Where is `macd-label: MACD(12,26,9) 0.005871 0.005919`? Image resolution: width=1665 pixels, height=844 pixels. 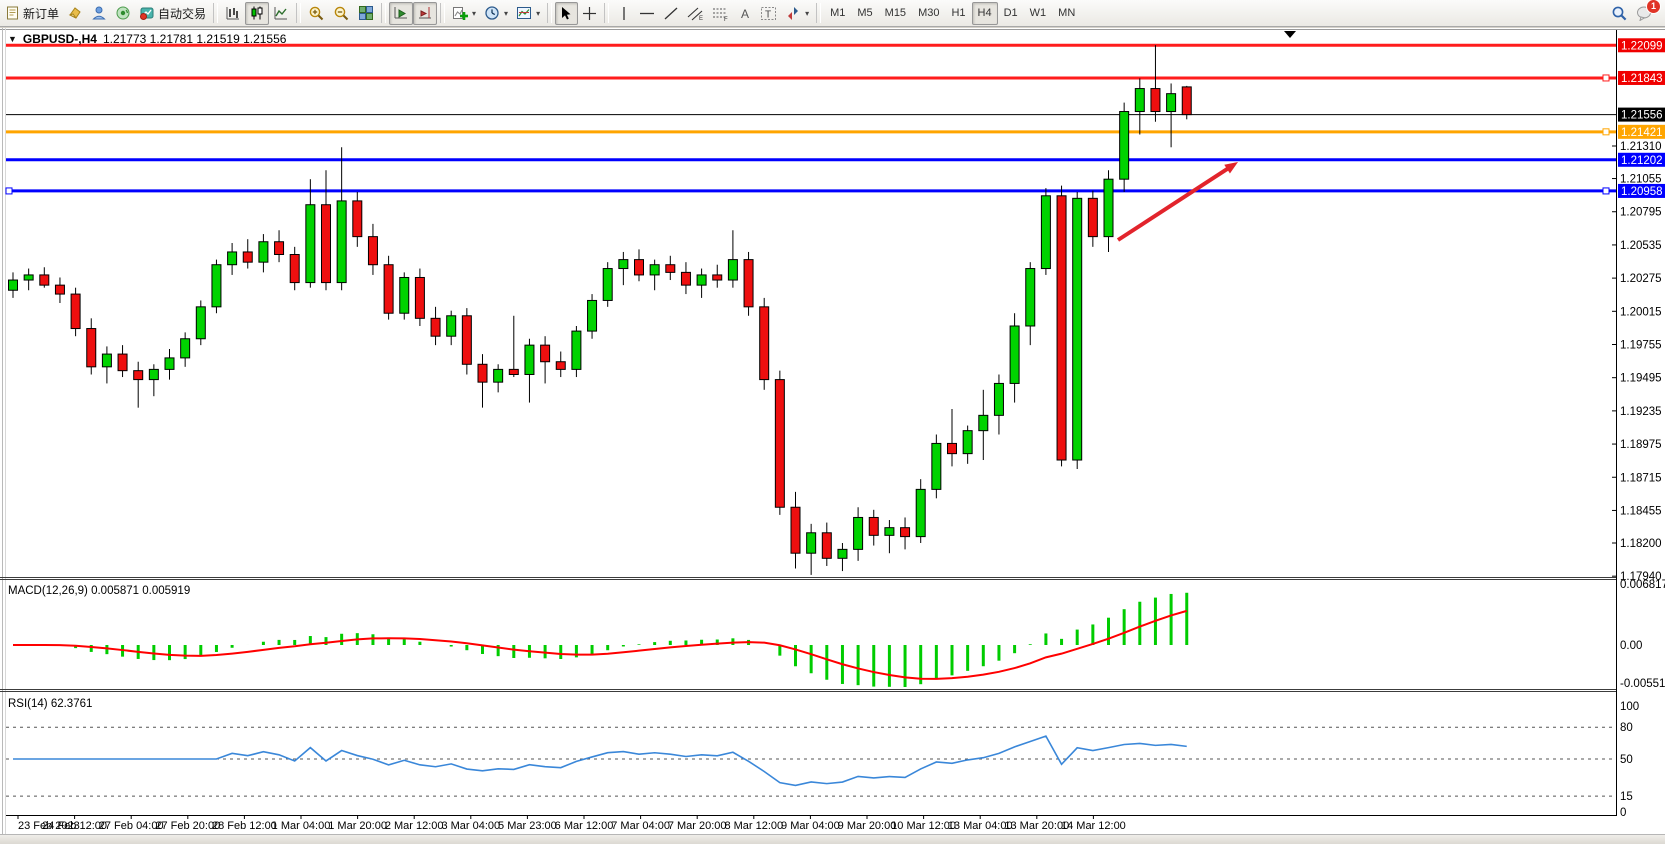
macd-label: MACD(12,26,9) 0.005871 0.005919 is located at coordinates (99, 591).